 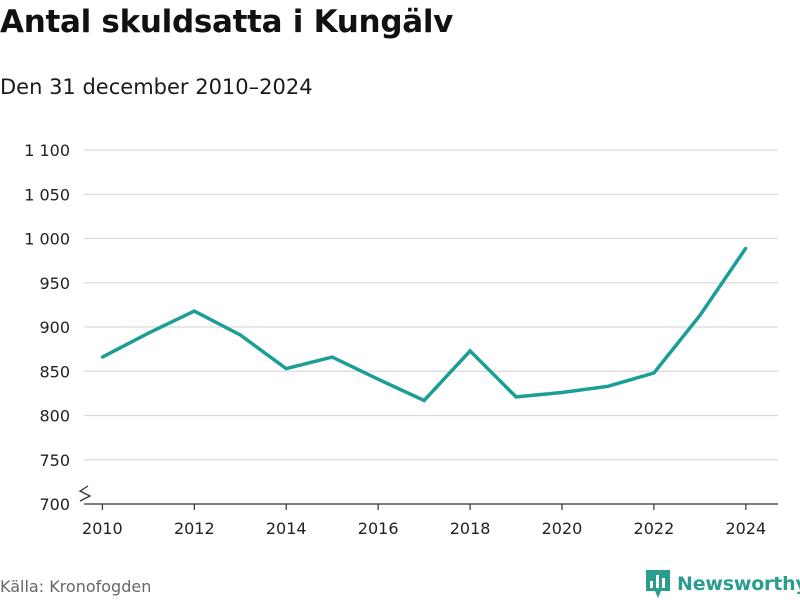 What do you see at coordinates (54, 371) in the screenshot?
I see `y-tick-label: 850` at bounding box center [54, 371].